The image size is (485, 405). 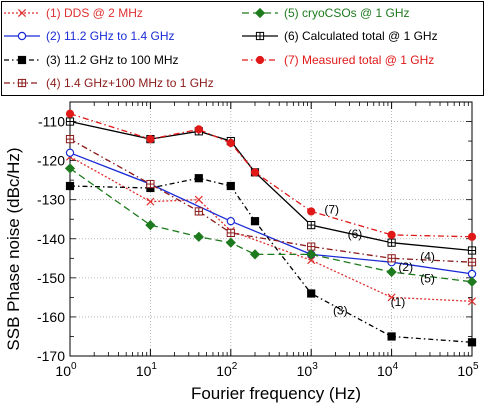 What do you see at coordinates (13, 248) in the screenshot?
I see `y-axis-title: SSB Phase noise (dBc/Hz)` at bounding box center [13, 248].